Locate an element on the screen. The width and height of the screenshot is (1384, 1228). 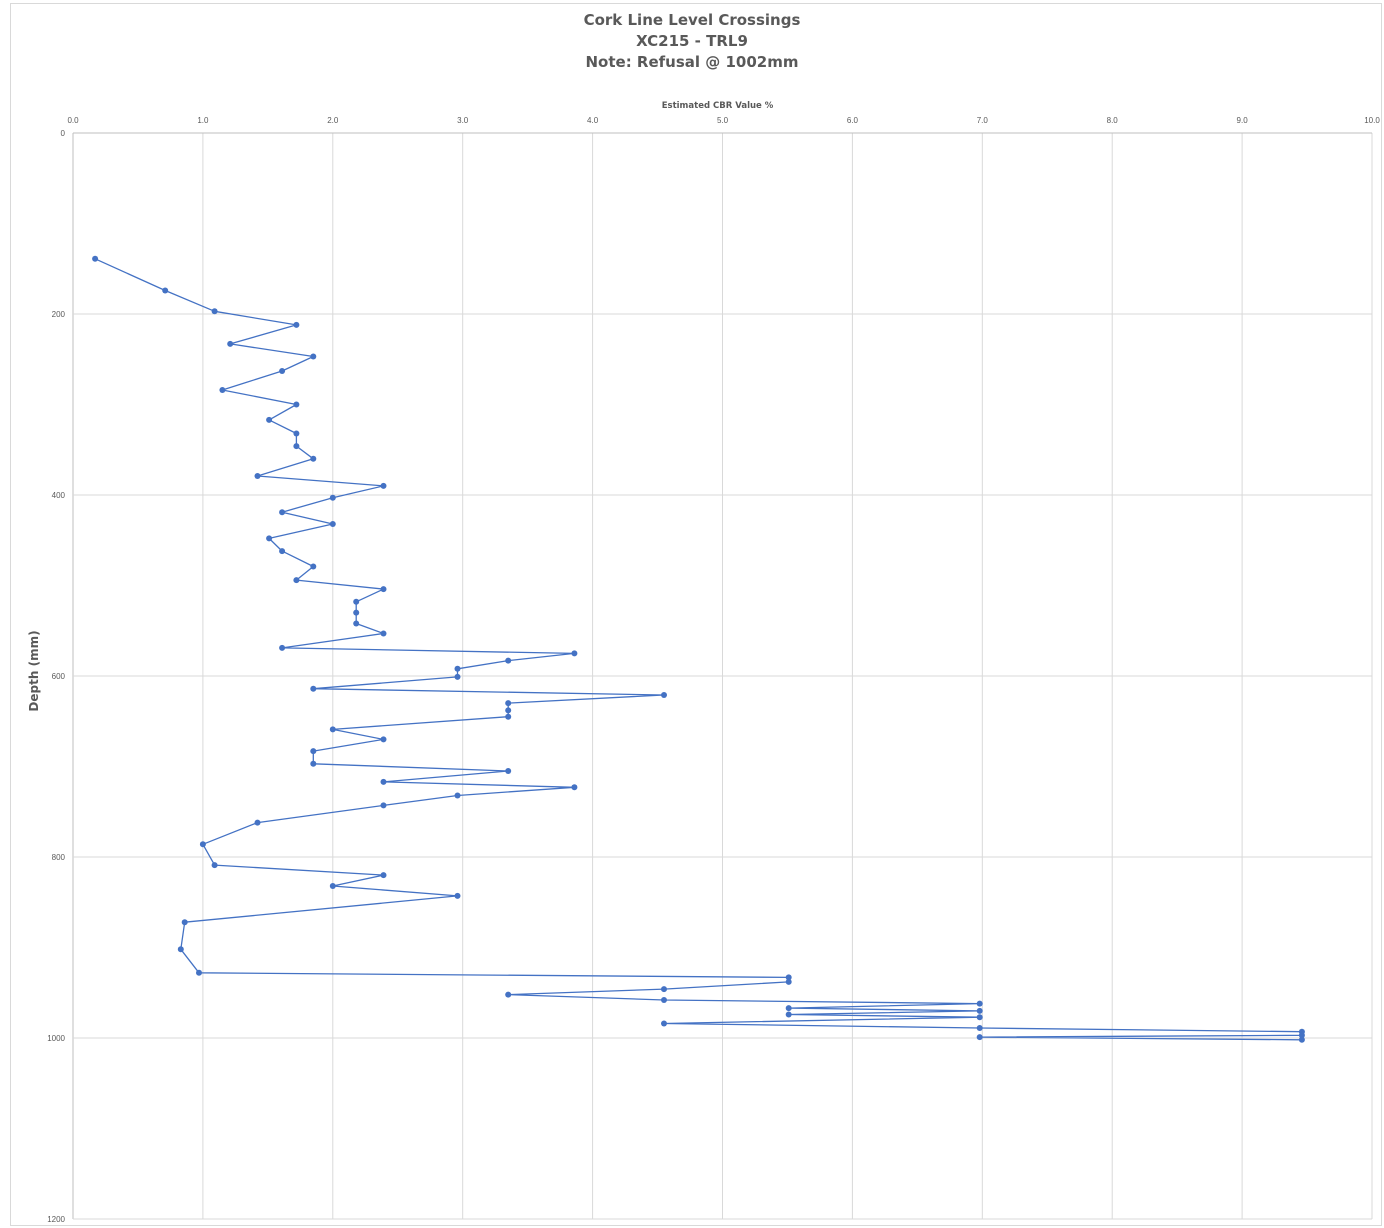
x-tick-label: 10.0 is located at coordinates (1372, 120).